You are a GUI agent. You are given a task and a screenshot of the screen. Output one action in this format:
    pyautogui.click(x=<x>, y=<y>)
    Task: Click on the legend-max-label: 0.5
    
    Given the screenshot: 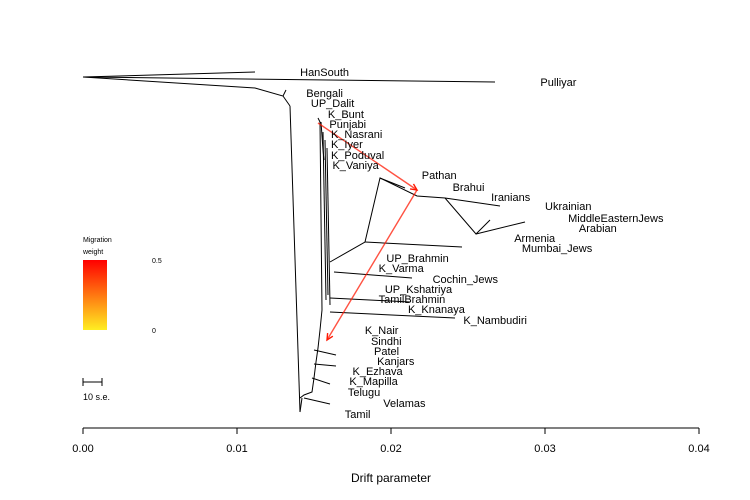 What is the action you would take?
    pyautogui.click(x=157, y=261)
    